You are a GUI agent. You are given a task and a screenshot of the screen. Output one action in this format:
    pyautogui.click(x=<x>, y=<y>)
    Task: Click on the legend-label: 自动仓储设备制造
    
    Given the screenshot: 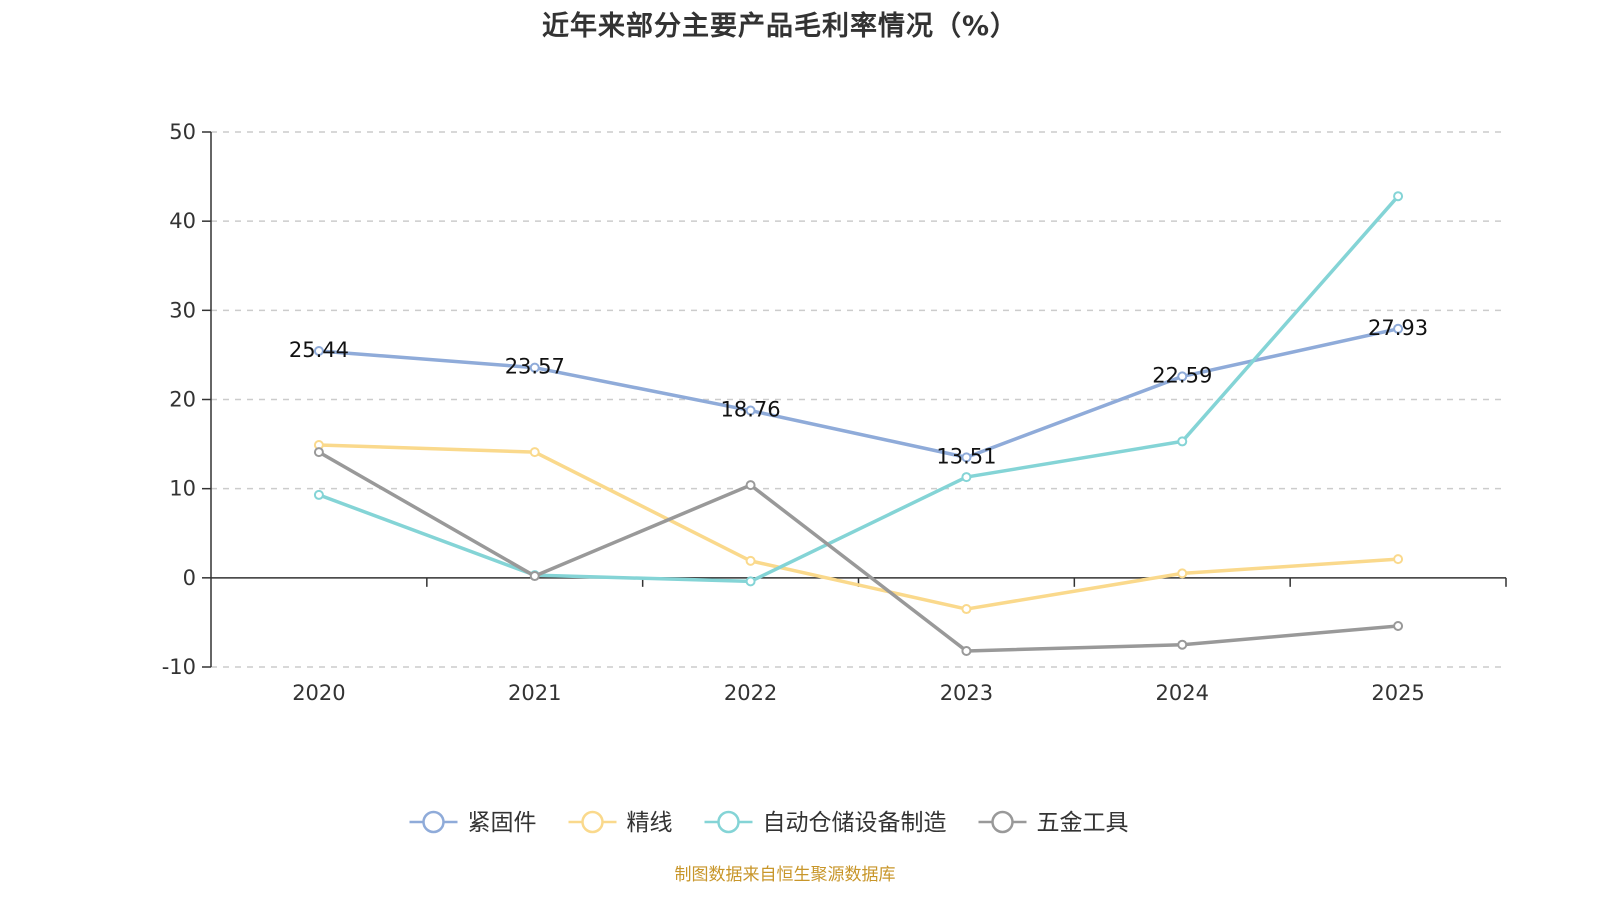 What is the action you would take?
    pyautogui.click(x=855, y=823)
    